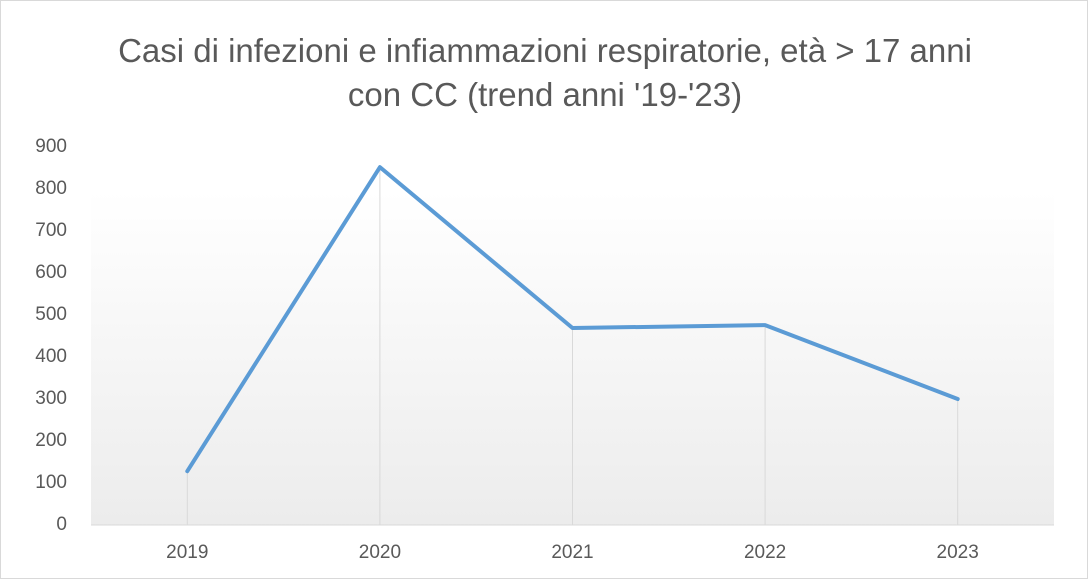 Image resolution: width=1088 pixels, height=580 pixels. What do you see at coordinates (572, 552) in the screenshot?
I see `x-tick-label: 2021` at bounding box center [572, 552].